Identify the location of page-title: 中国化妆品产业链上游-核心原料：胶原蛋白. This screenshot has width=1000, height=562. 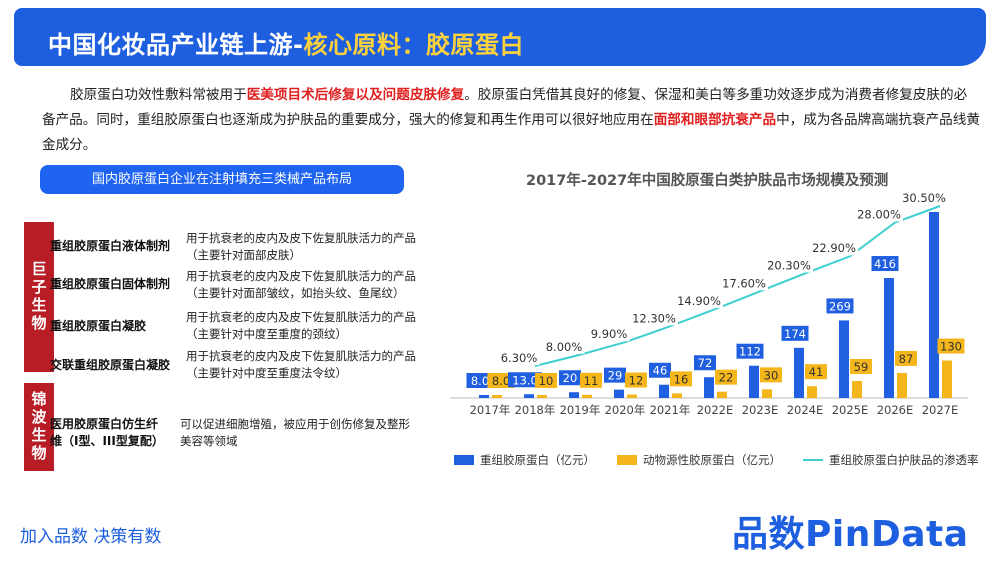
(286, 42).